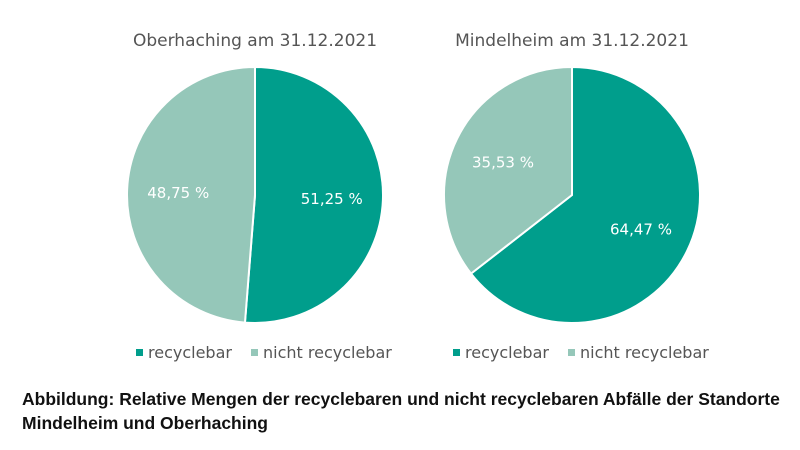 The image size is (800, 450). What do you see at coordinates (332, 199) in the screenshot?
I see `slice-label: 51,25 %` at bounding box center [332, 199].